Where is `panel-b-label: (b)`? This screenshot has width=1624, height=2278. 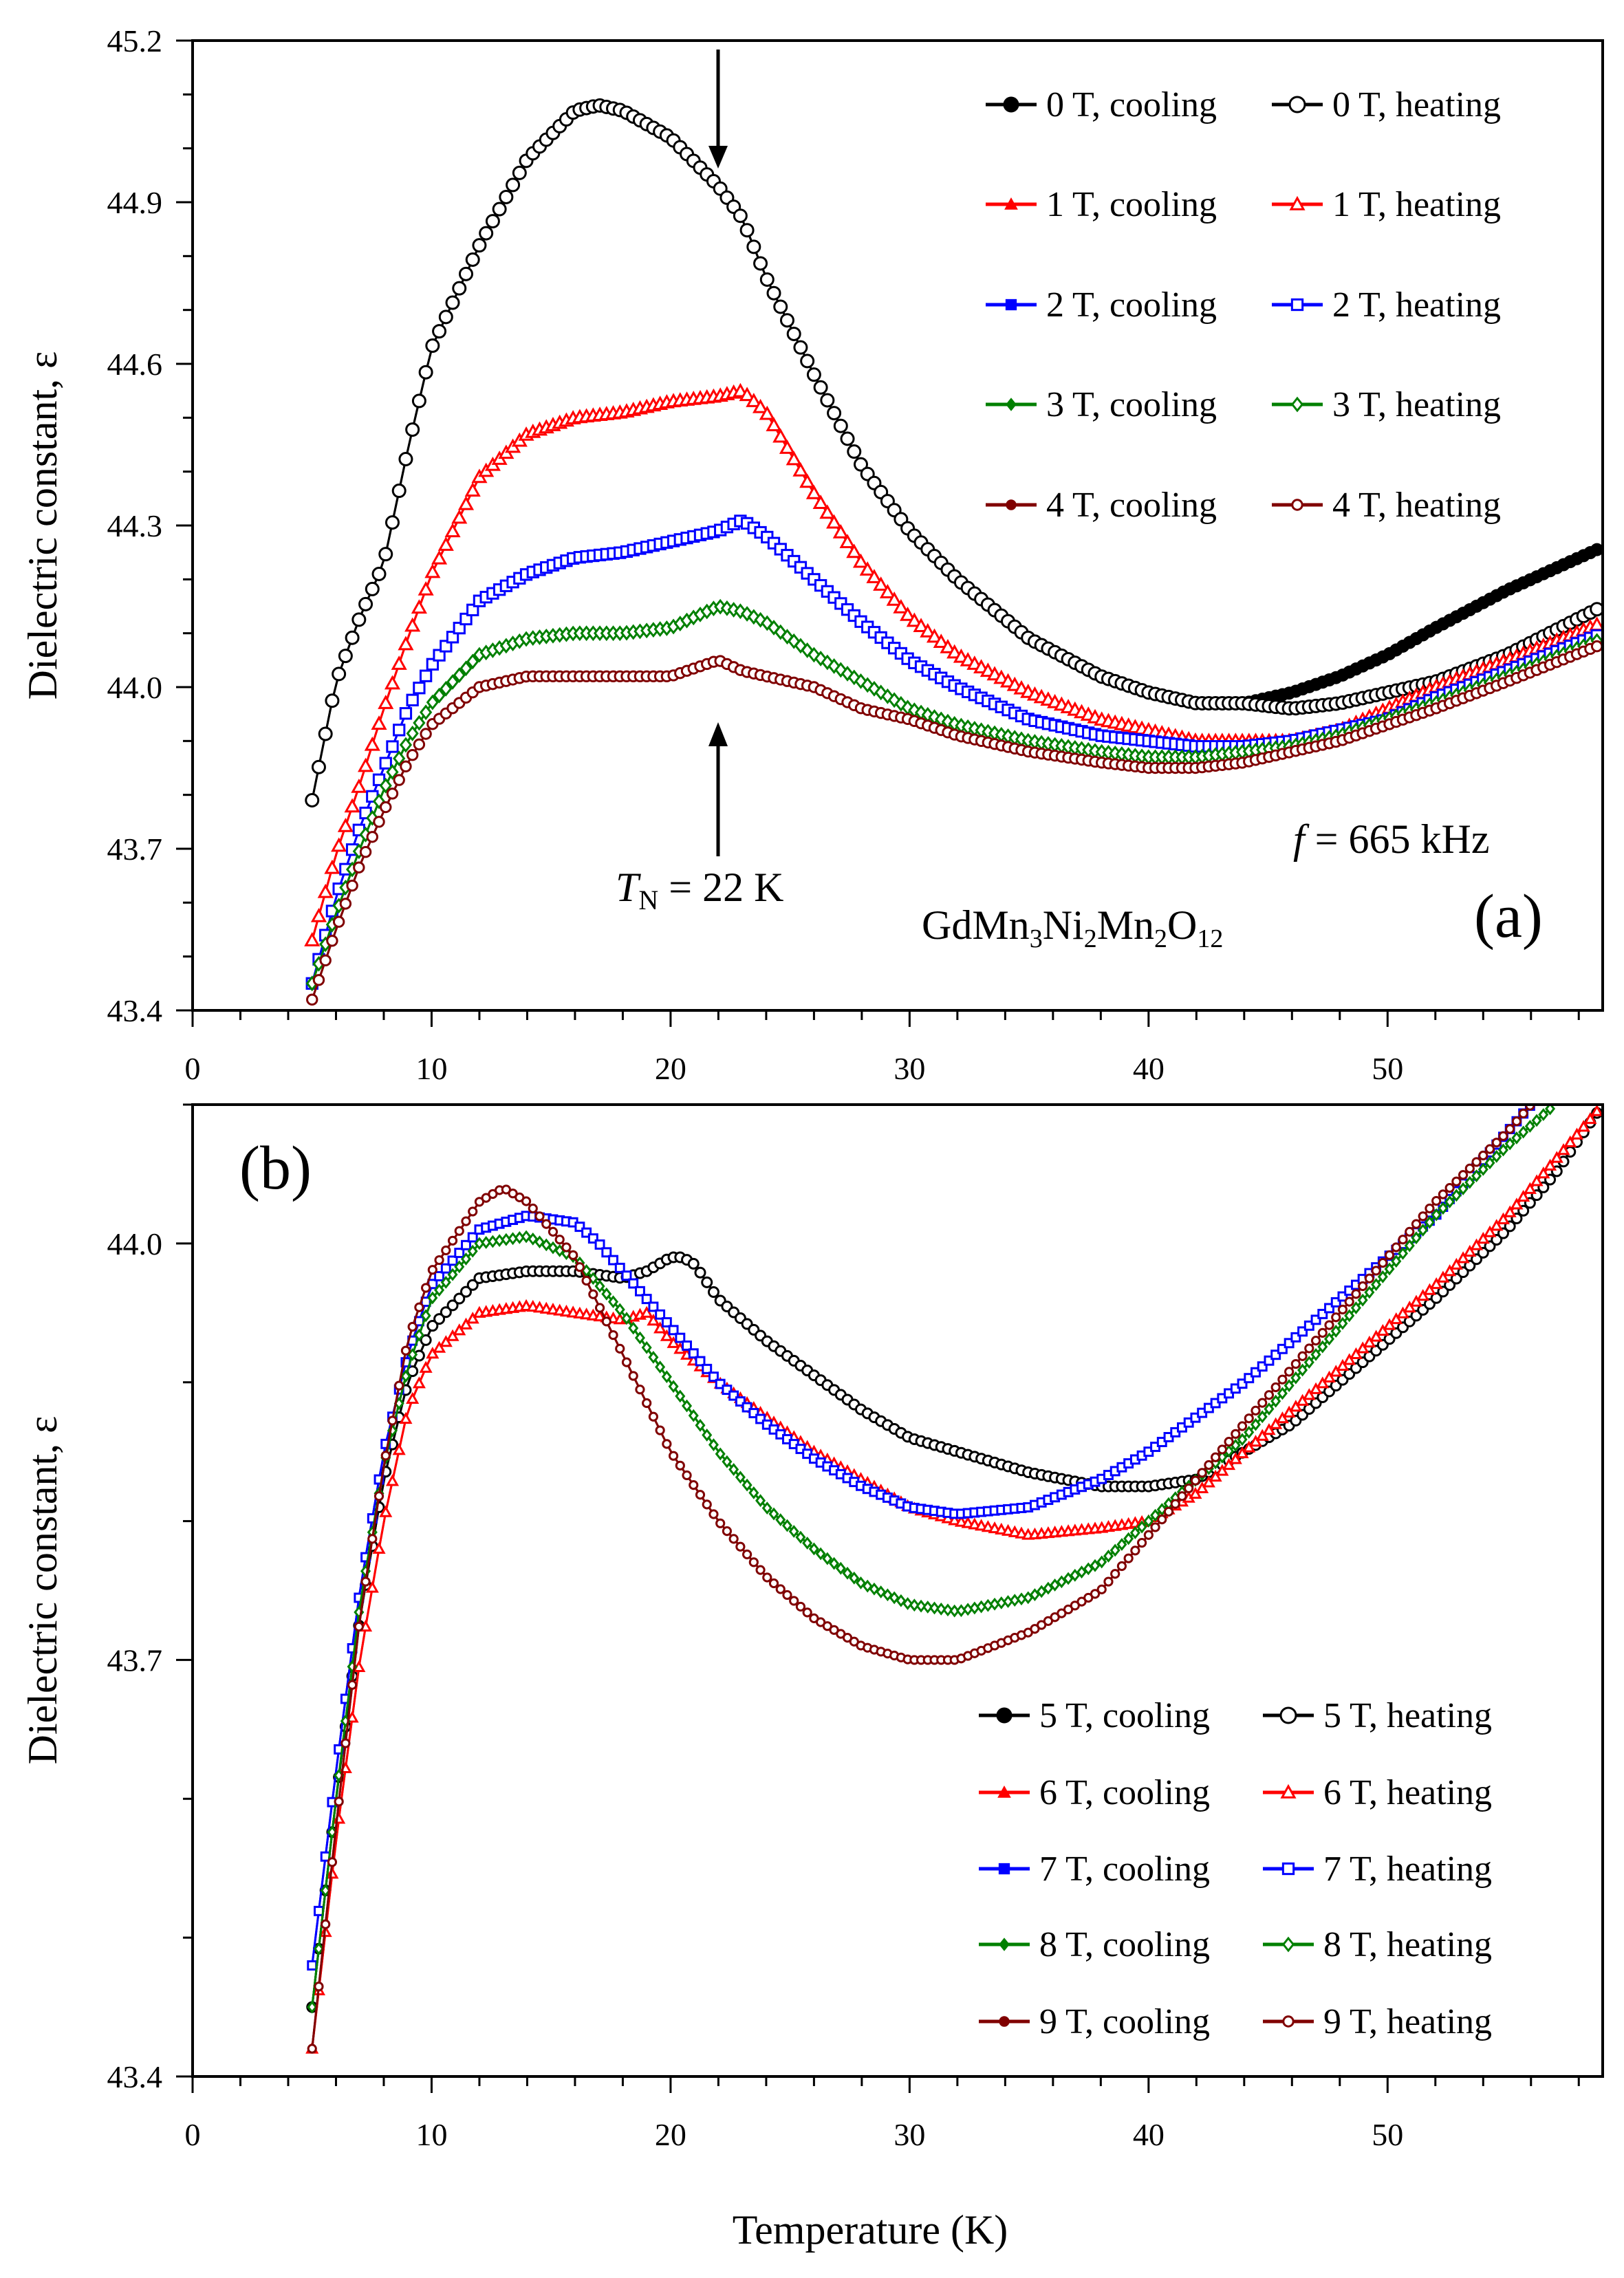
panel-b-label: (b) is located at coordinates (275, 1168).